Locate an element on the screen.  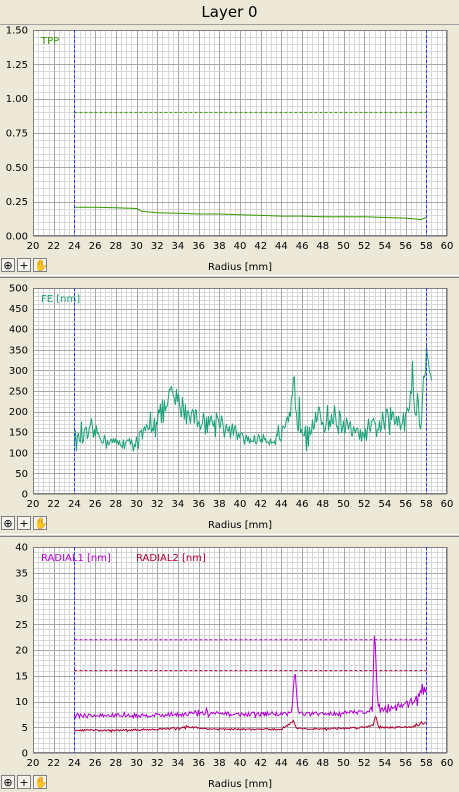
legend-entry: RADIAL1 [nm] is located at coordinates (76, 558).